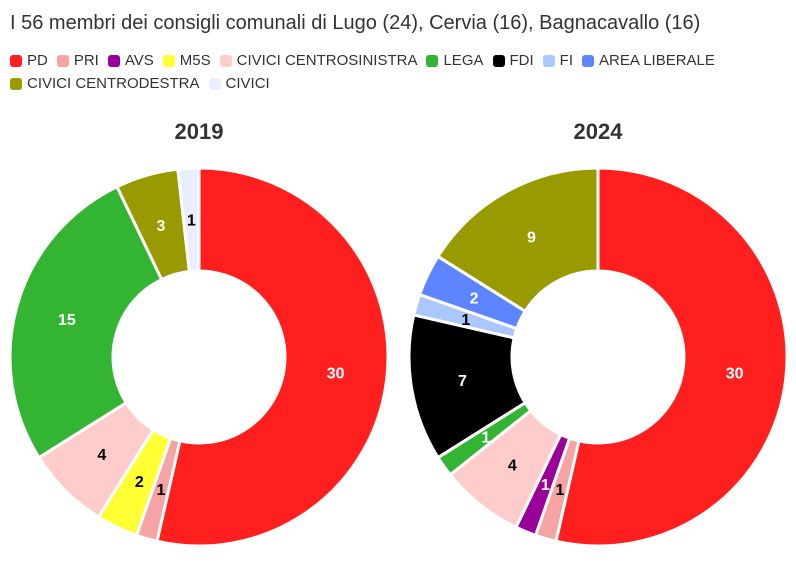  I want to click on legend-swatch-lega, so click(432, 61).